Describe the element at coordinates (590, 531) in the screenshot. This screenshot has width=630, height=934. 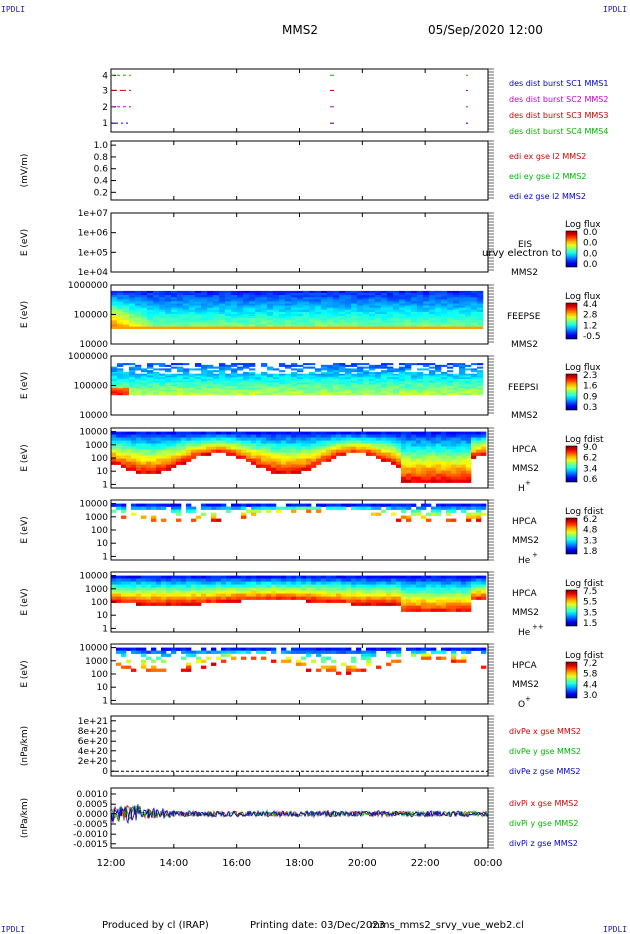
I see `panel-6-colorbar-tick: 4.8` at that location.